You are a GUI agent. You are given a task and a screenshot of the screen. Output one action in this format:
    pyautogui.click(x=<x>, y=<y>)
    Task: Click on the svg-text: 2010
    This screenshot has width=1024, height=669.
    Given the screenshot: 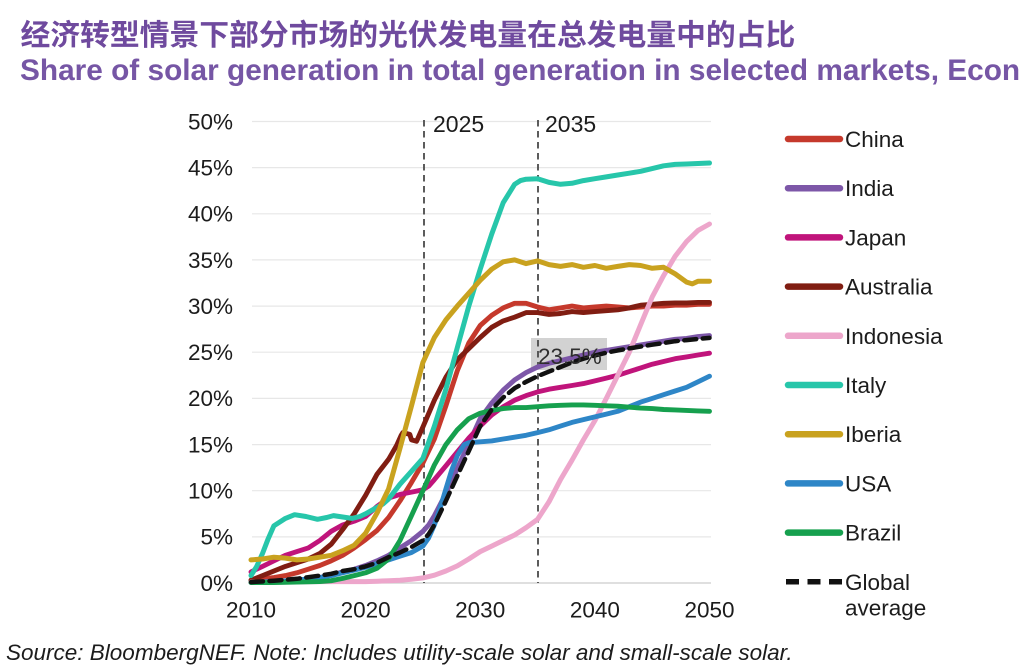 What is the action you would take?
    pyautogui.click(x=251, y=610)
    